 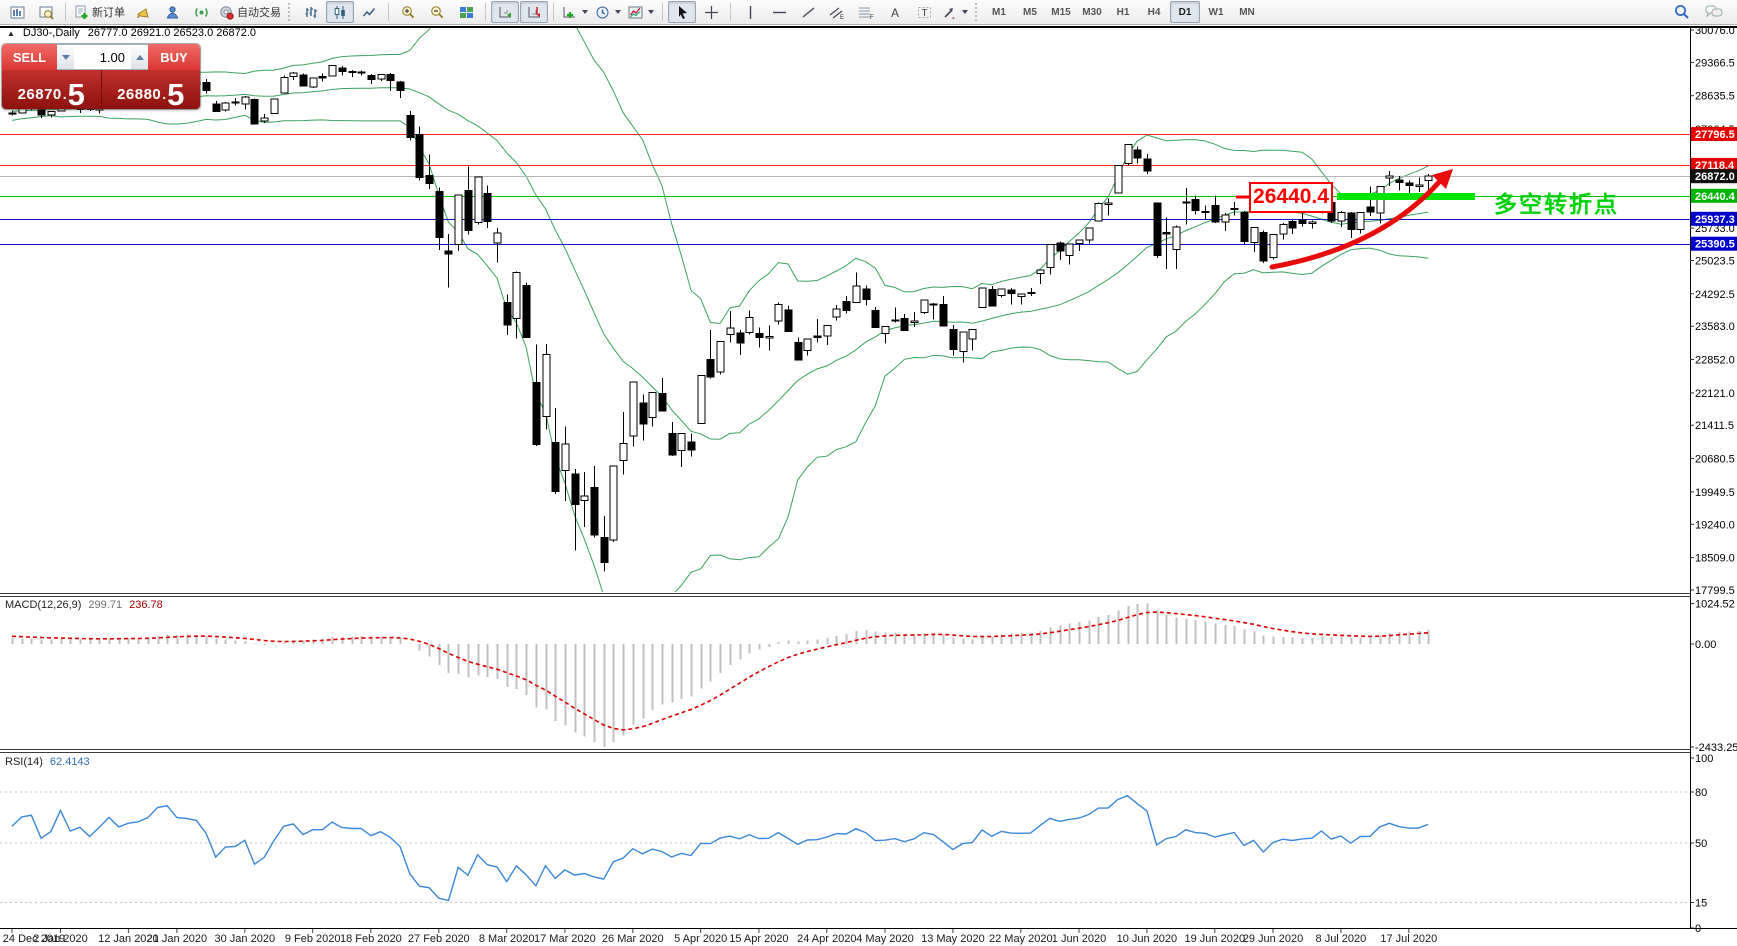 What do you see at coordinates (371, 939) in the screenshot?
I see `svg-text: 18 Feb 2020` at bounding box center [371, 939].